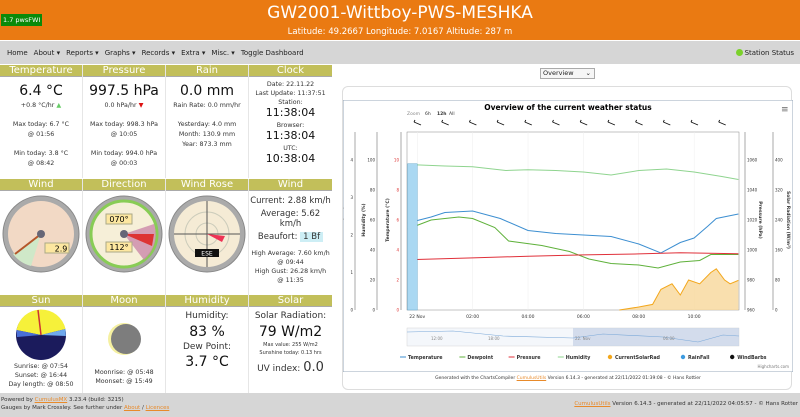 Image resolution: width=800 pixels, height=417 pixels. Describe the element at coordinates (351, 310) in the screenshot. I see `y-tick-rain: 0` at that location.